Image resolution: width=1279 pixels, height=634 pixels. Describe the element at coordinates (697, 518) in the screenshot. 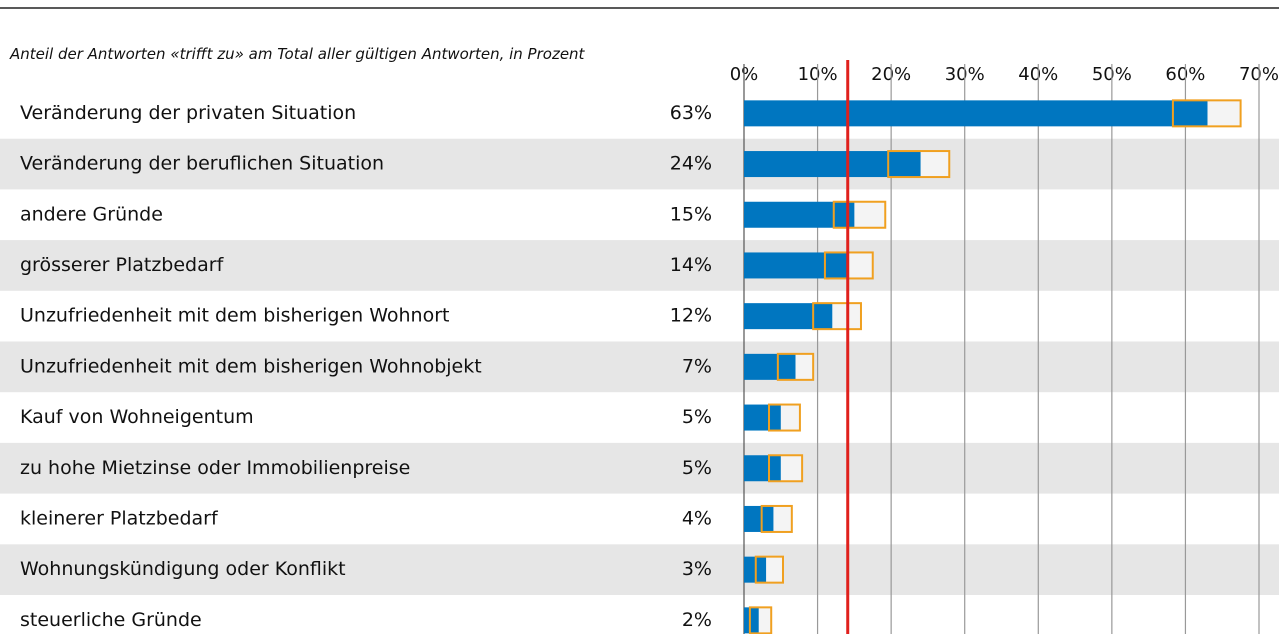

I see `value-label: 4%` at that location.